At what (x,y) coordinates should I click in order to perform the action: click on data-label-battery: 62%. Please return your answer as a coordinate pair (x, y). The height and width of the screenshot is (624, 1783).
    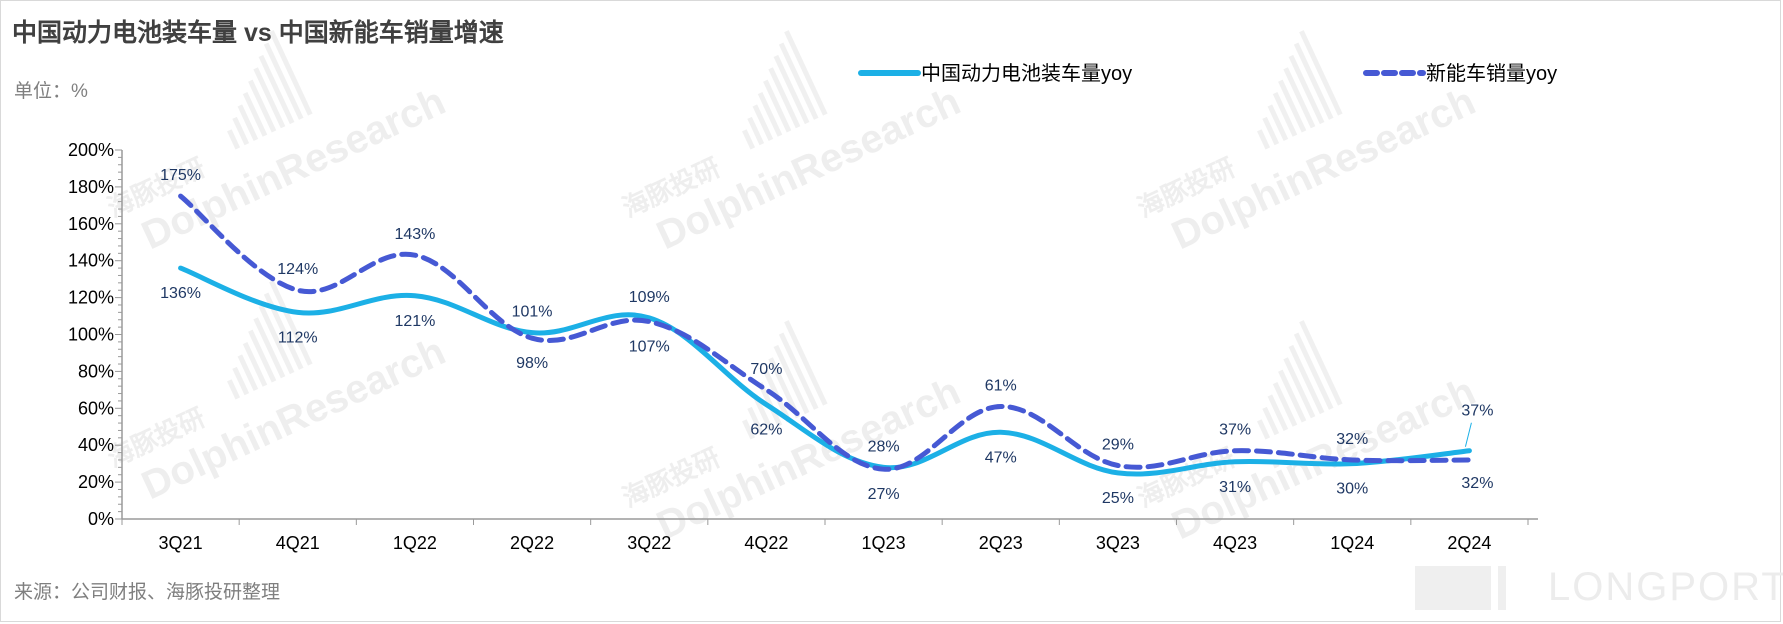
    Looking at the image, I should click on (766, 430).